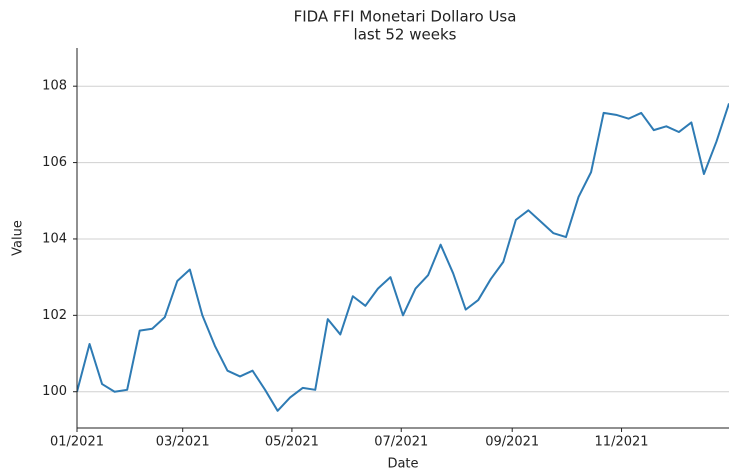  Describe the element at coordinates (401, 442) in the screenshot. I see `x-tick-label: 07/2021` at that location.